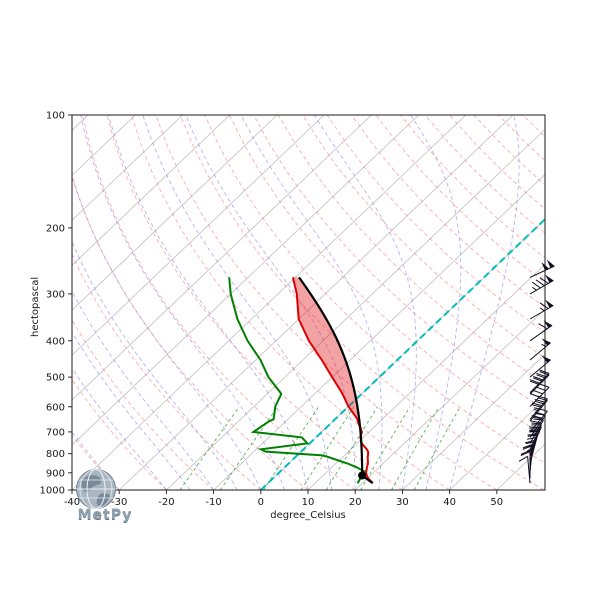  I want to click on svg-text: 20, so click(355, 502).